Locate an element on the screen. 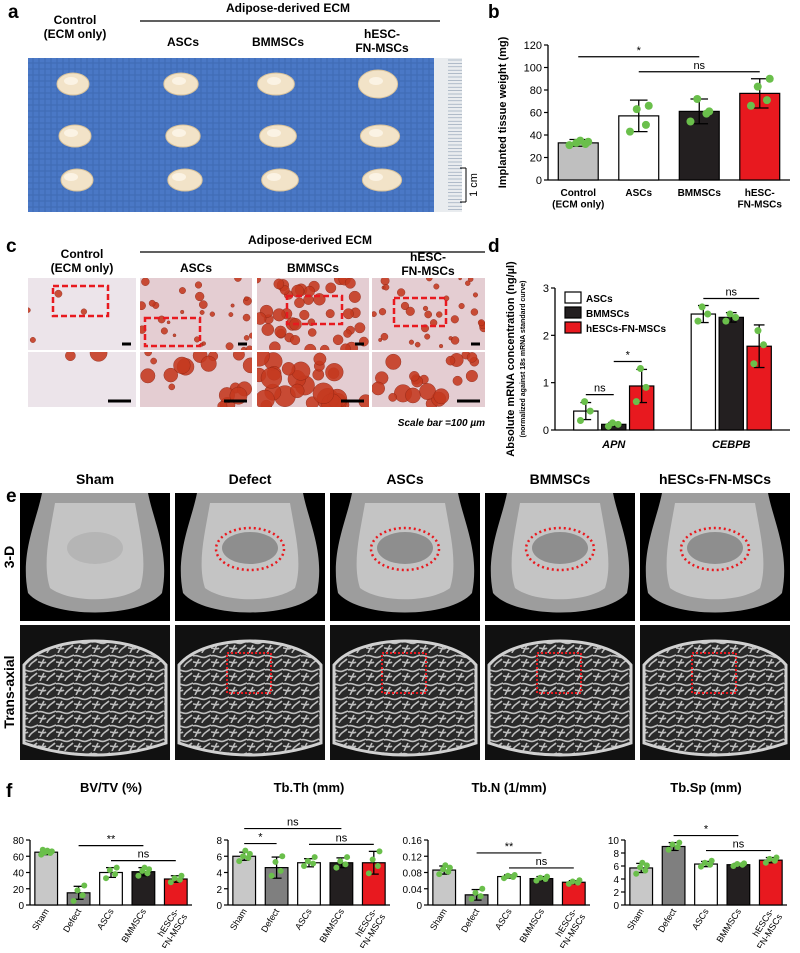 The image size is (800, 953). column-header: Control (ECM only) is located at coordinates (75, 27).